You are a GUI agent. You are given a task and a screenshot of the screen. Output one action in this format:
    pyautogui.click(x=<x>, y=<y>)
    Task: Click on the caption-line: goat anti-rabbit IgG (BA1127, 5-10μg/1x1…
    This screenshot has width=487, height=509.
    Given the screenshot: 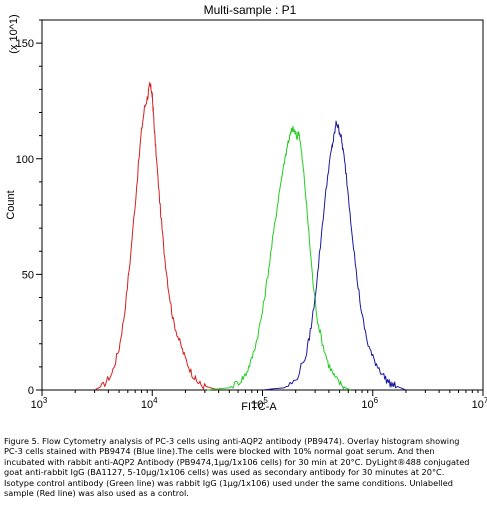 What is the action you would take?
    pyautogui.click(x=224, y=472)
    